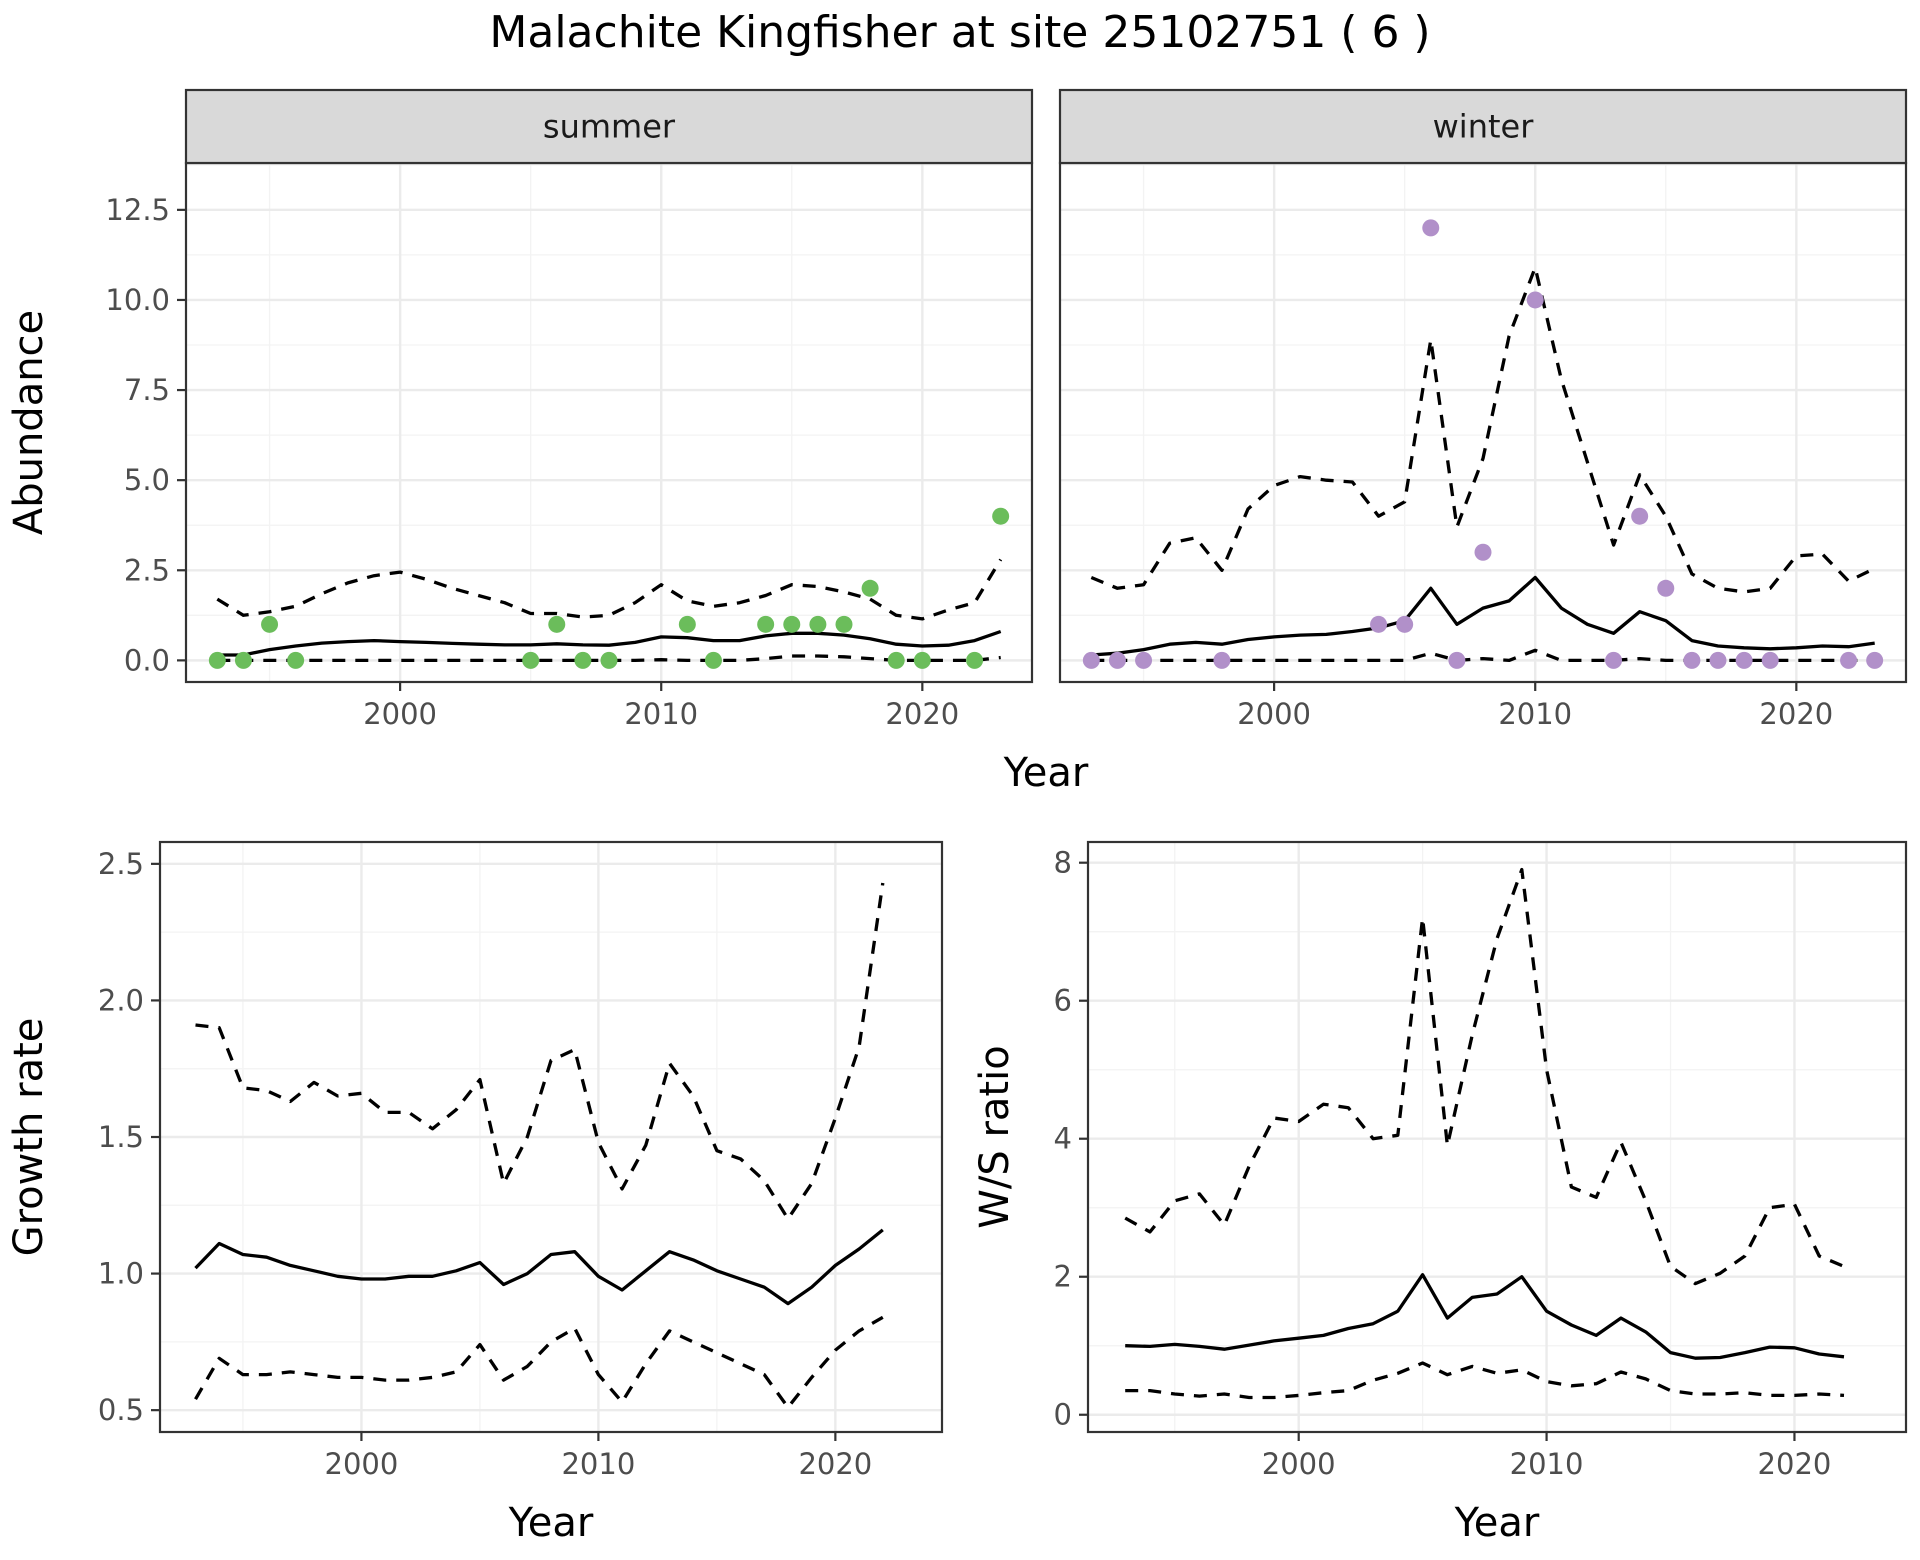  I want to click on y-axis-title: W/S ratio, so click(995, 1136).